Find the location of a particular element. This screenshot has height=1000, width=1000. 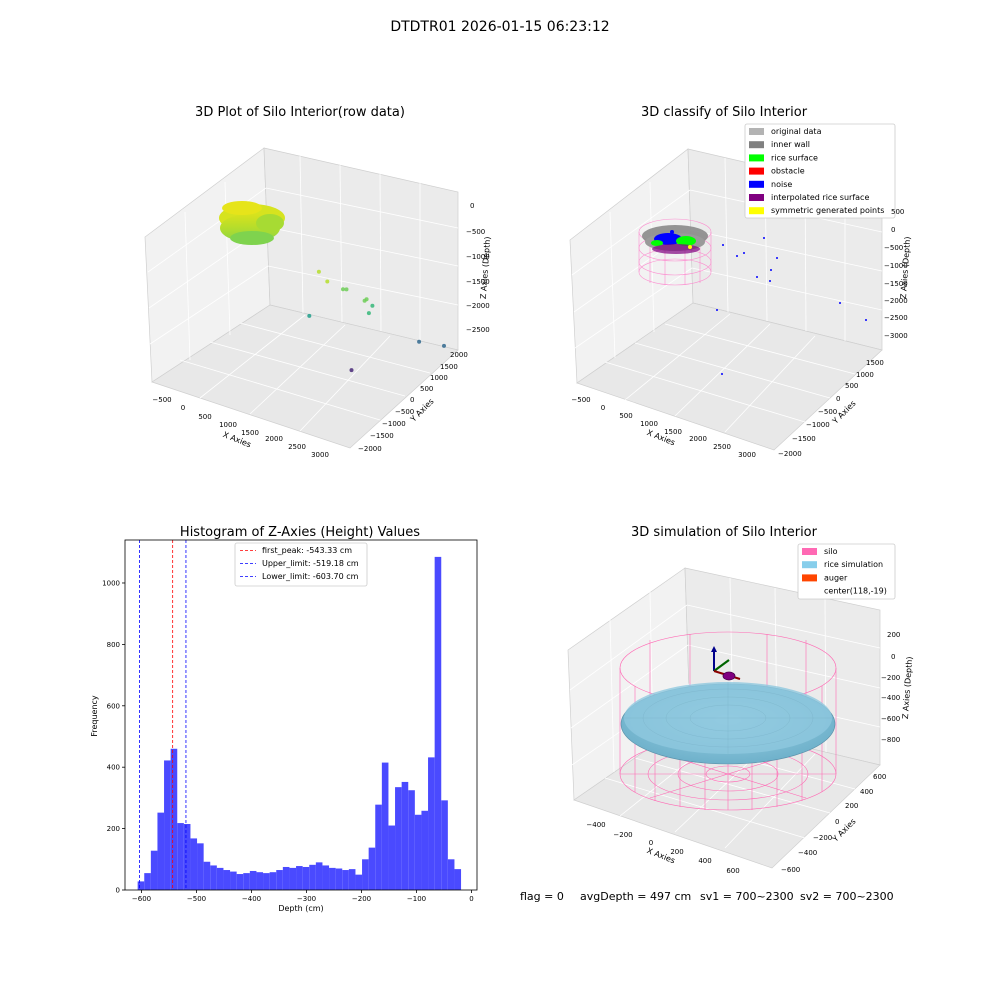

legend-label: original data is located at coordinates (796, 131).